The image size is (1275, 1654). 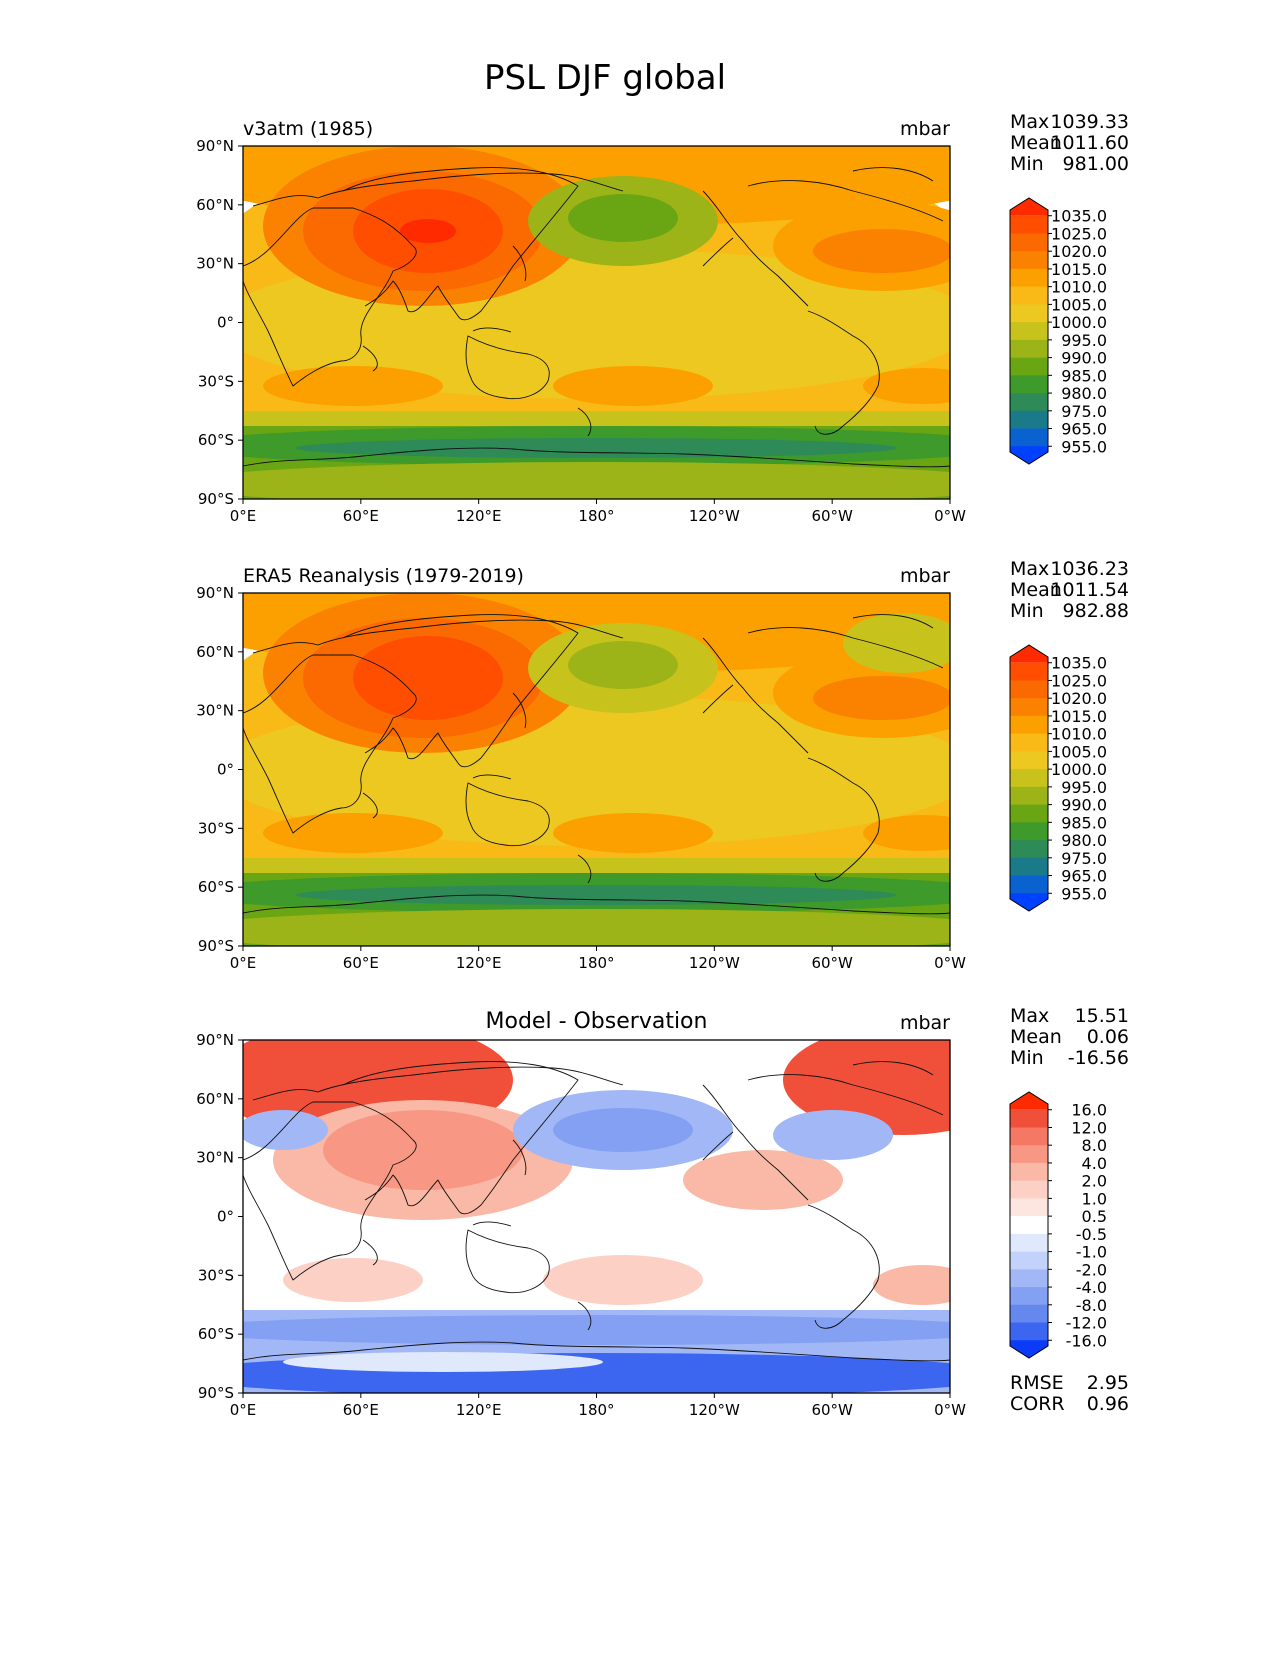 I want to click on lat-tick-label: 0°, so click(x=225, y=1217).